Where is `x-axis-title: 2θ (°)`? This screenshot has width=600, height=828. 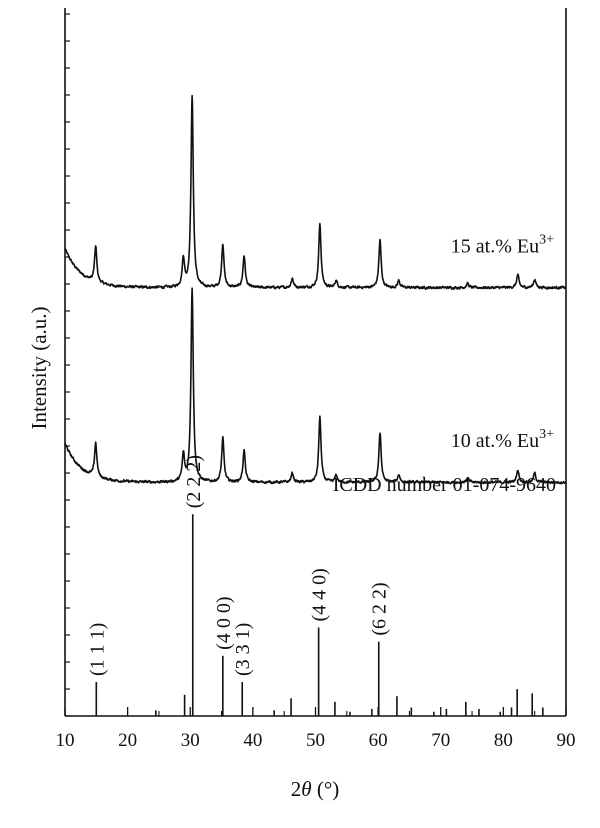
x-axis-title: 2θ (°) is located at coordinates (315, 789).